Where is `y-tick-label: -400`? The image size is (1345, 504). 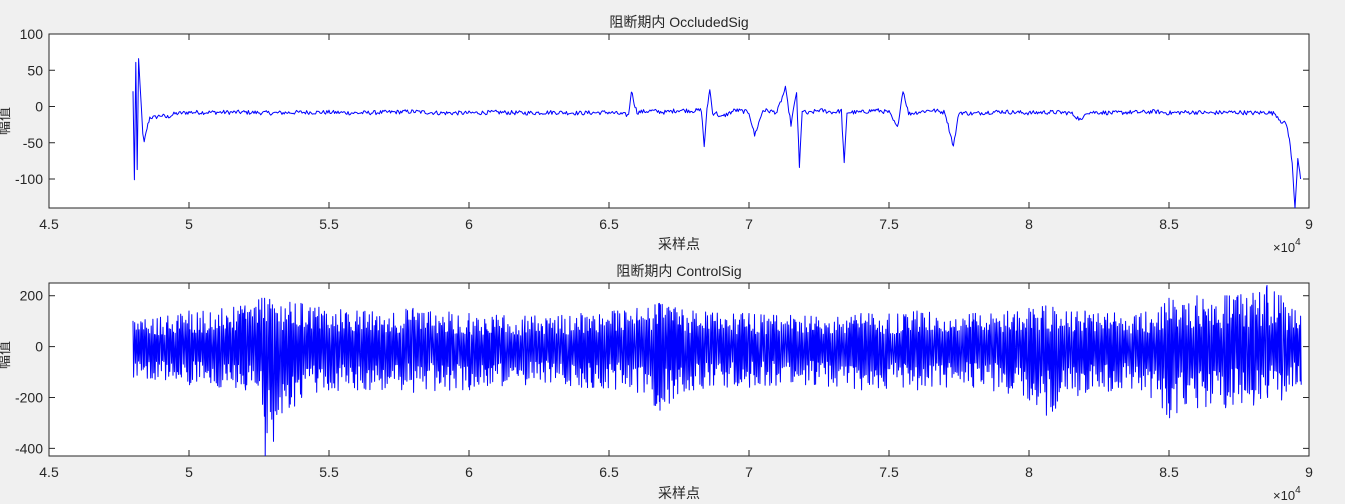 y-tick-label: -400 is located at coordinates (29, 448).